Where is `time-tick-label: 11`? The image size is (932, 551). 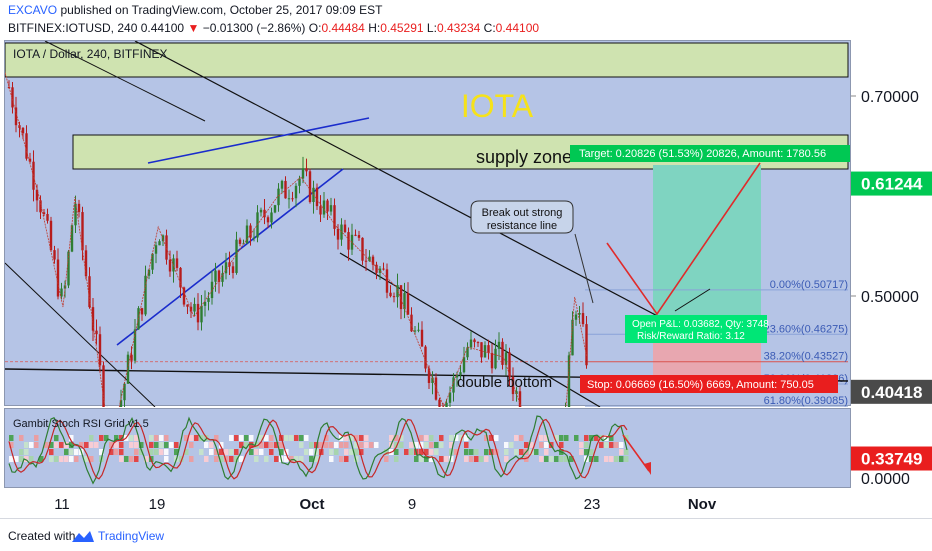
time-tick-label: 11 is located at coordinates (62, 504).